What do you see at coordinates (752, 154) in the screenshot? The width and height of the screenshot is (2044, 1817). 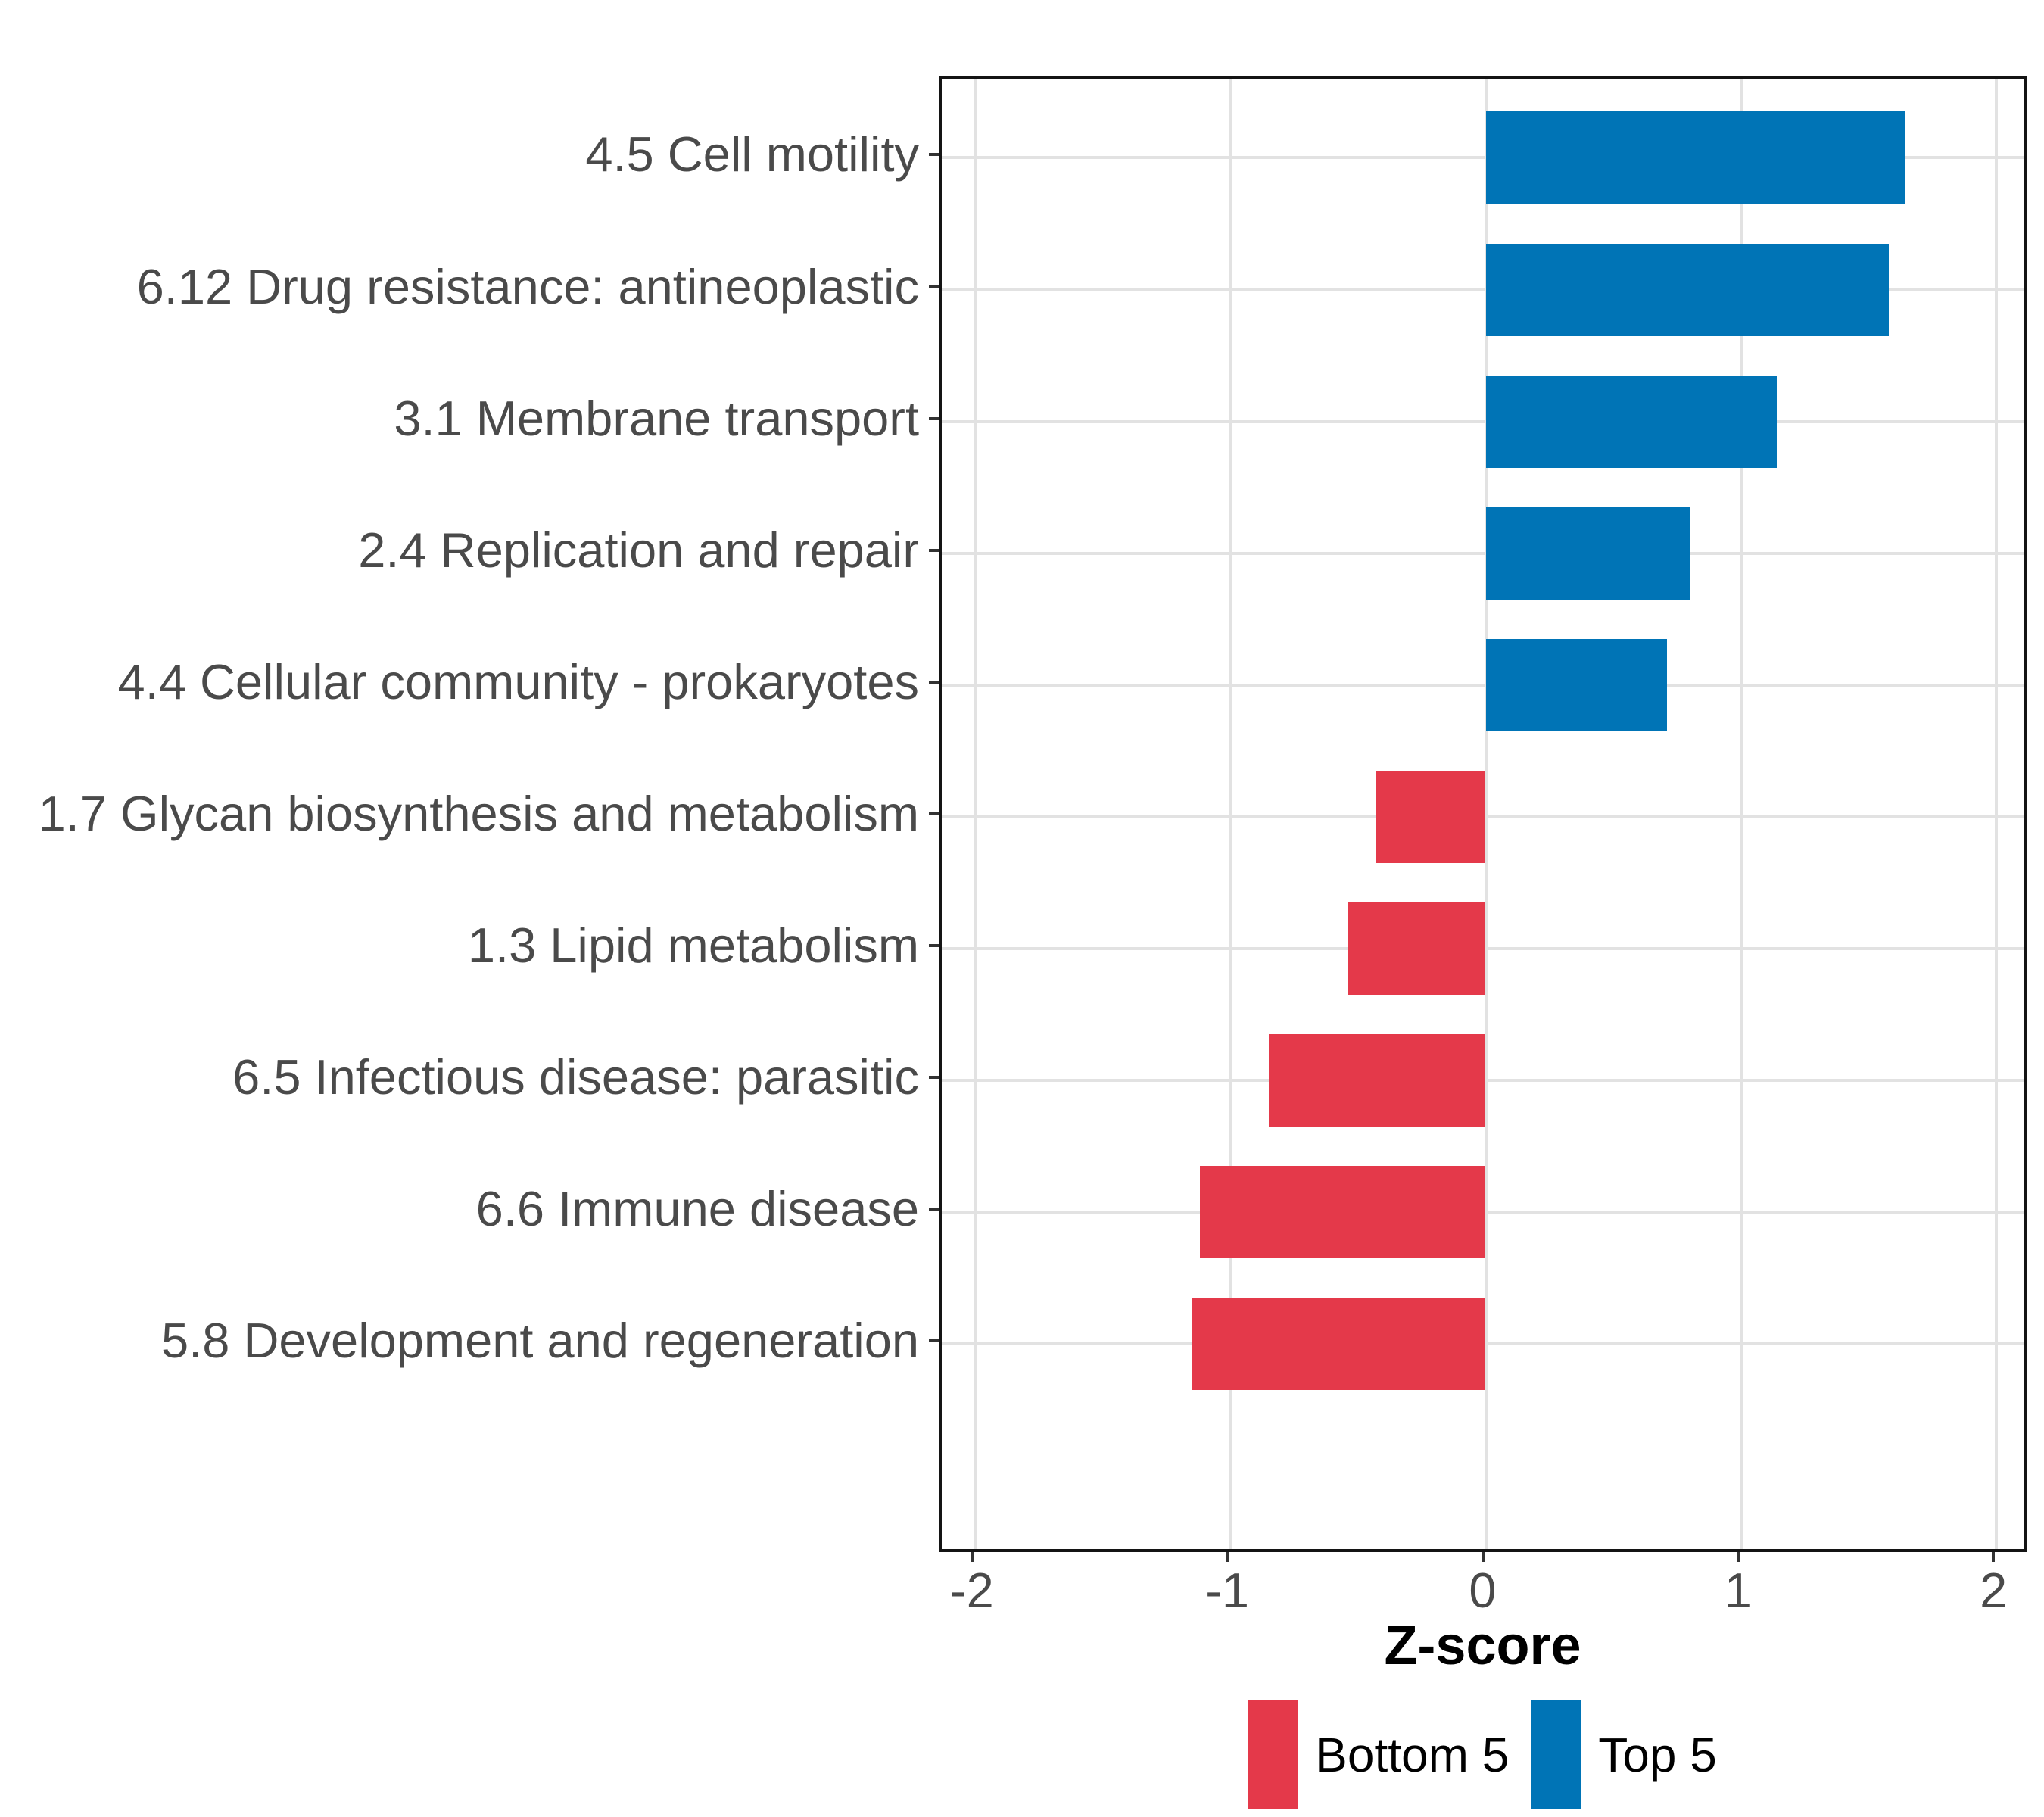 I see `y-axis-label: 4.5 Cell motility` at bounding box center [752, 154].